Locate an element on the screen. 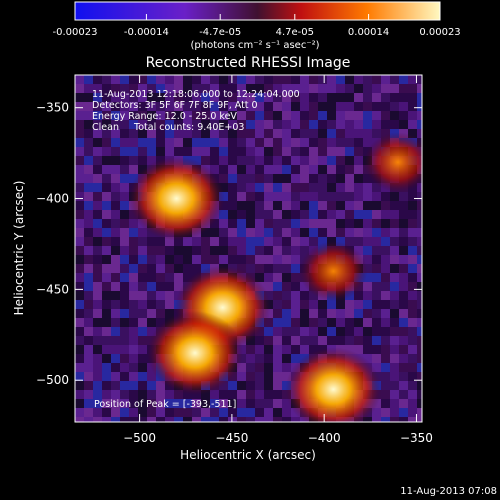  colorbar-tick-label: -0.00023 is located at coordinates (75, 32).